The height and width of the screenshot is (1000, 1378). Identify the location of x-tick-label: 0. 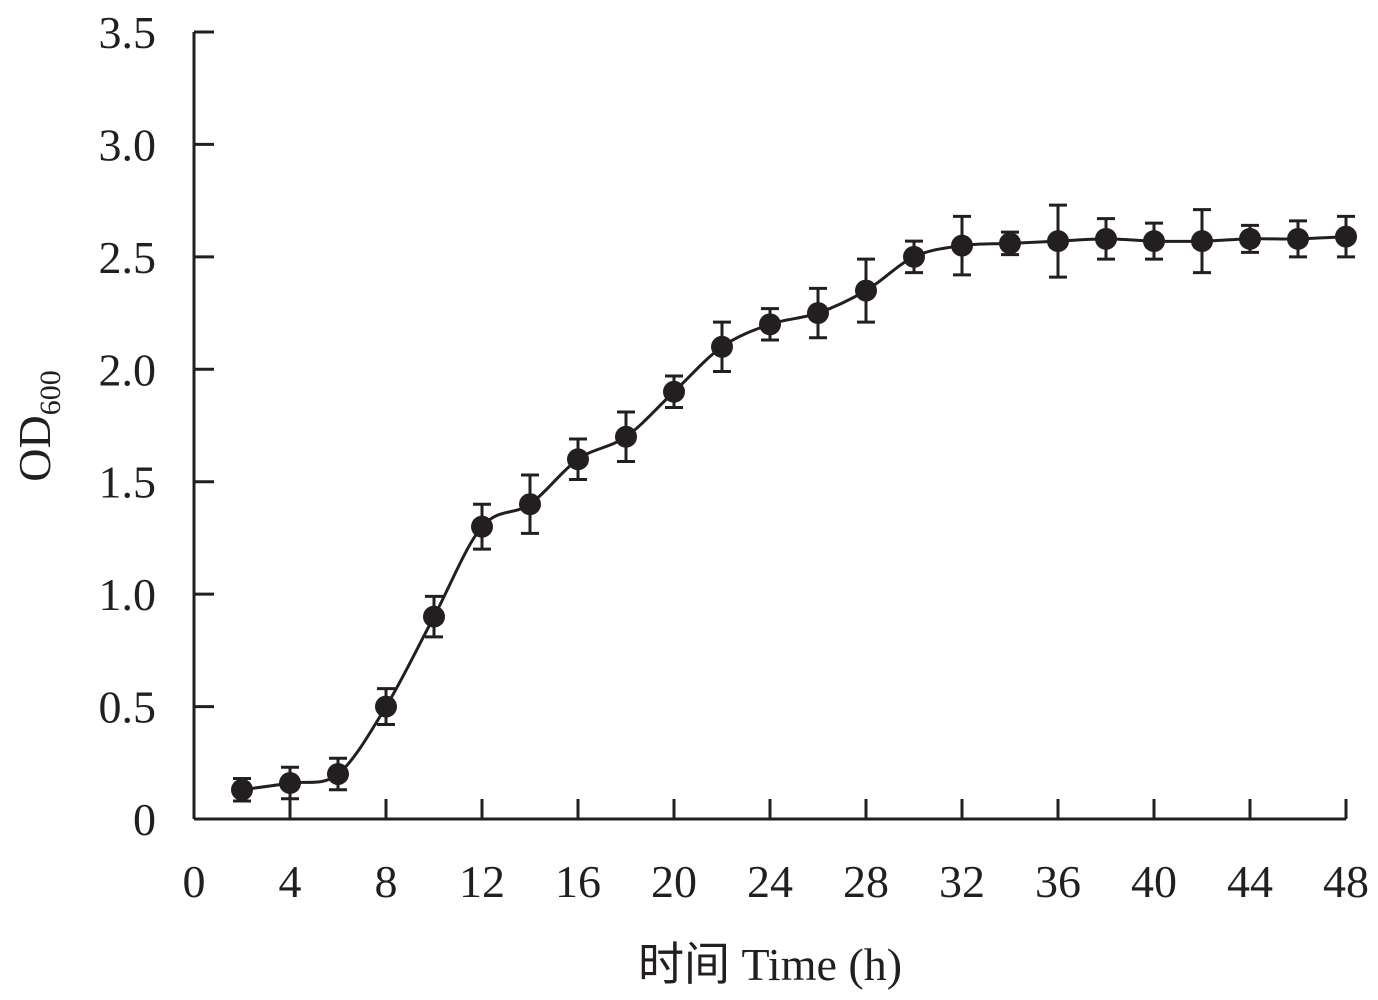
(194, 881).